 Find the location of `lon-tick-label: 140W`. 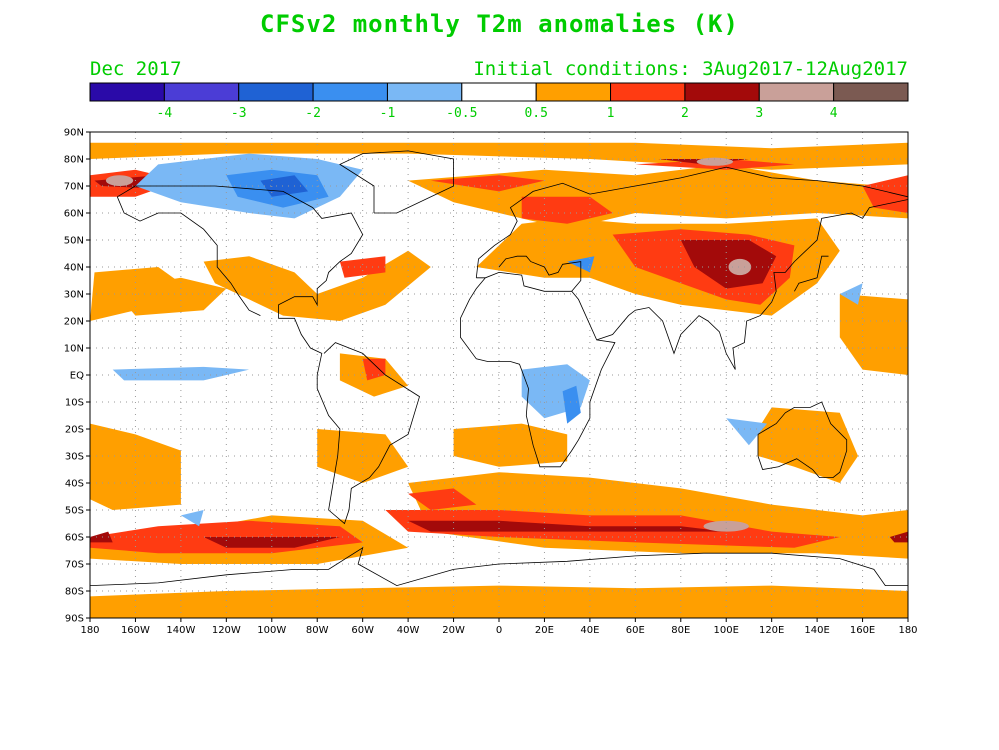

lon-tick-label: 140W is located at coordinates (180, 630).